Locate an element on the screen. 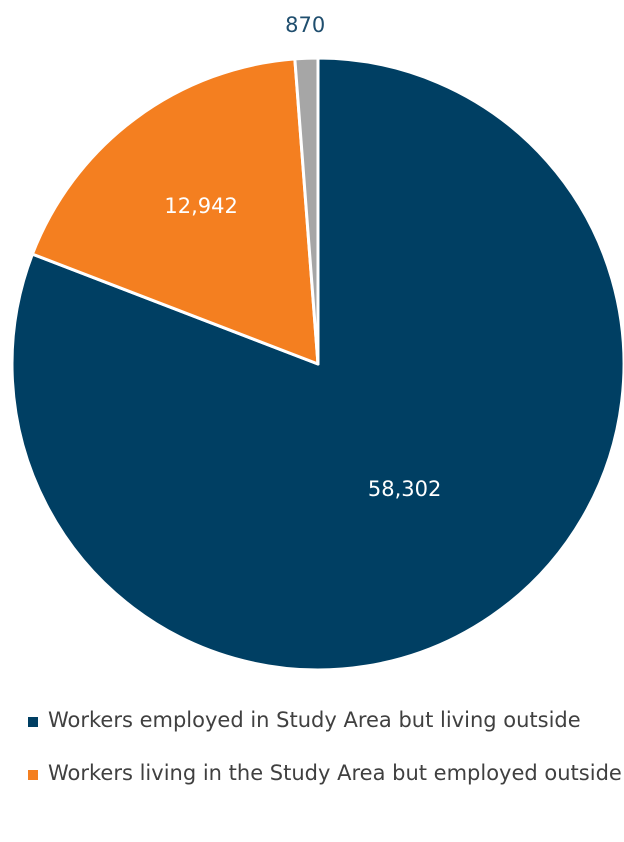 This screenshot has width=624, height=842. pie-data-label-2: 12,942 is located at coordinates (200, 206).